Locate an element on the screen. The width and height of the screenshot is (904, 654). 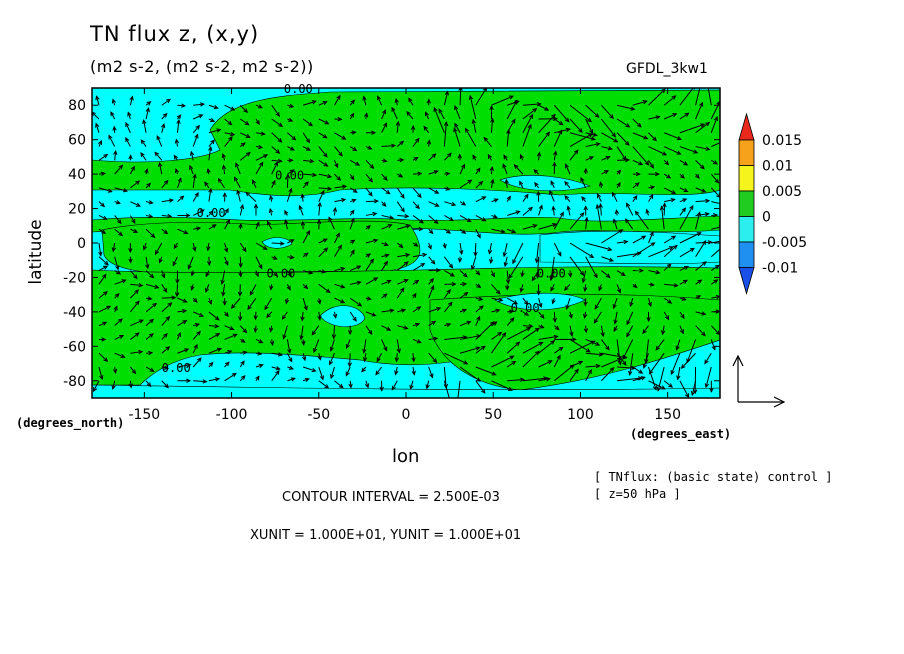
contour-label: 0.00 is located at coordinates (211, 213).